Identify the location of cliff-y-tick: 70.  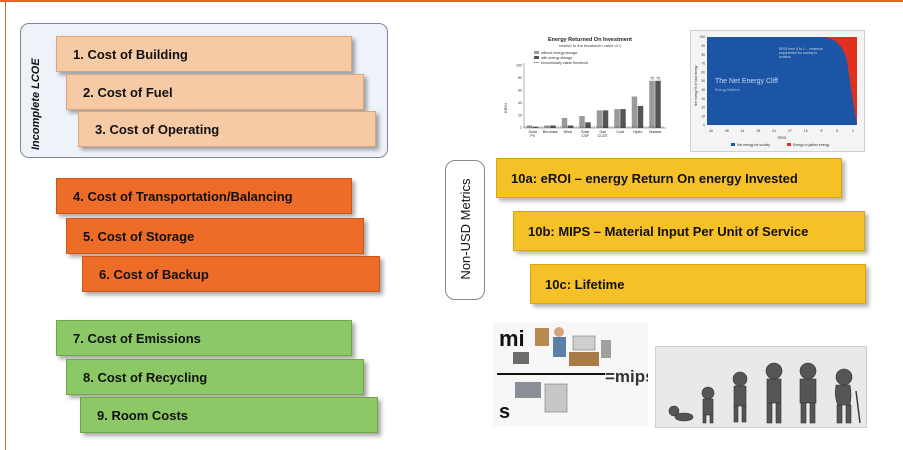
(703, 64).